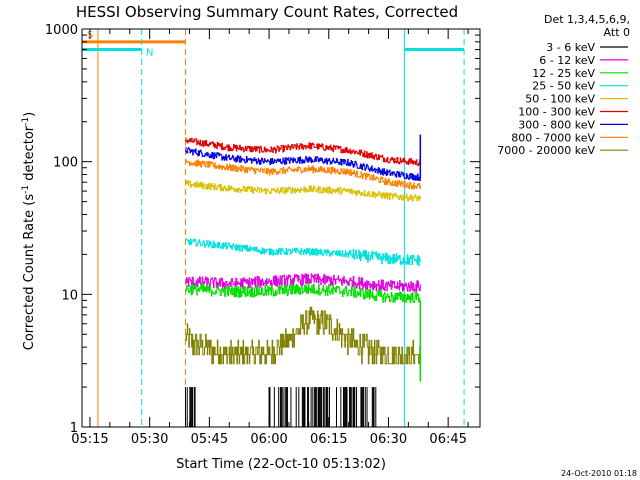 Image resolution: width=640 pixels, height=480 pixels. Describe the element at coordinates (567, 60) in the screenshot. I see `legend-label-6-12-kev: 6 - 12 keV` at that location.